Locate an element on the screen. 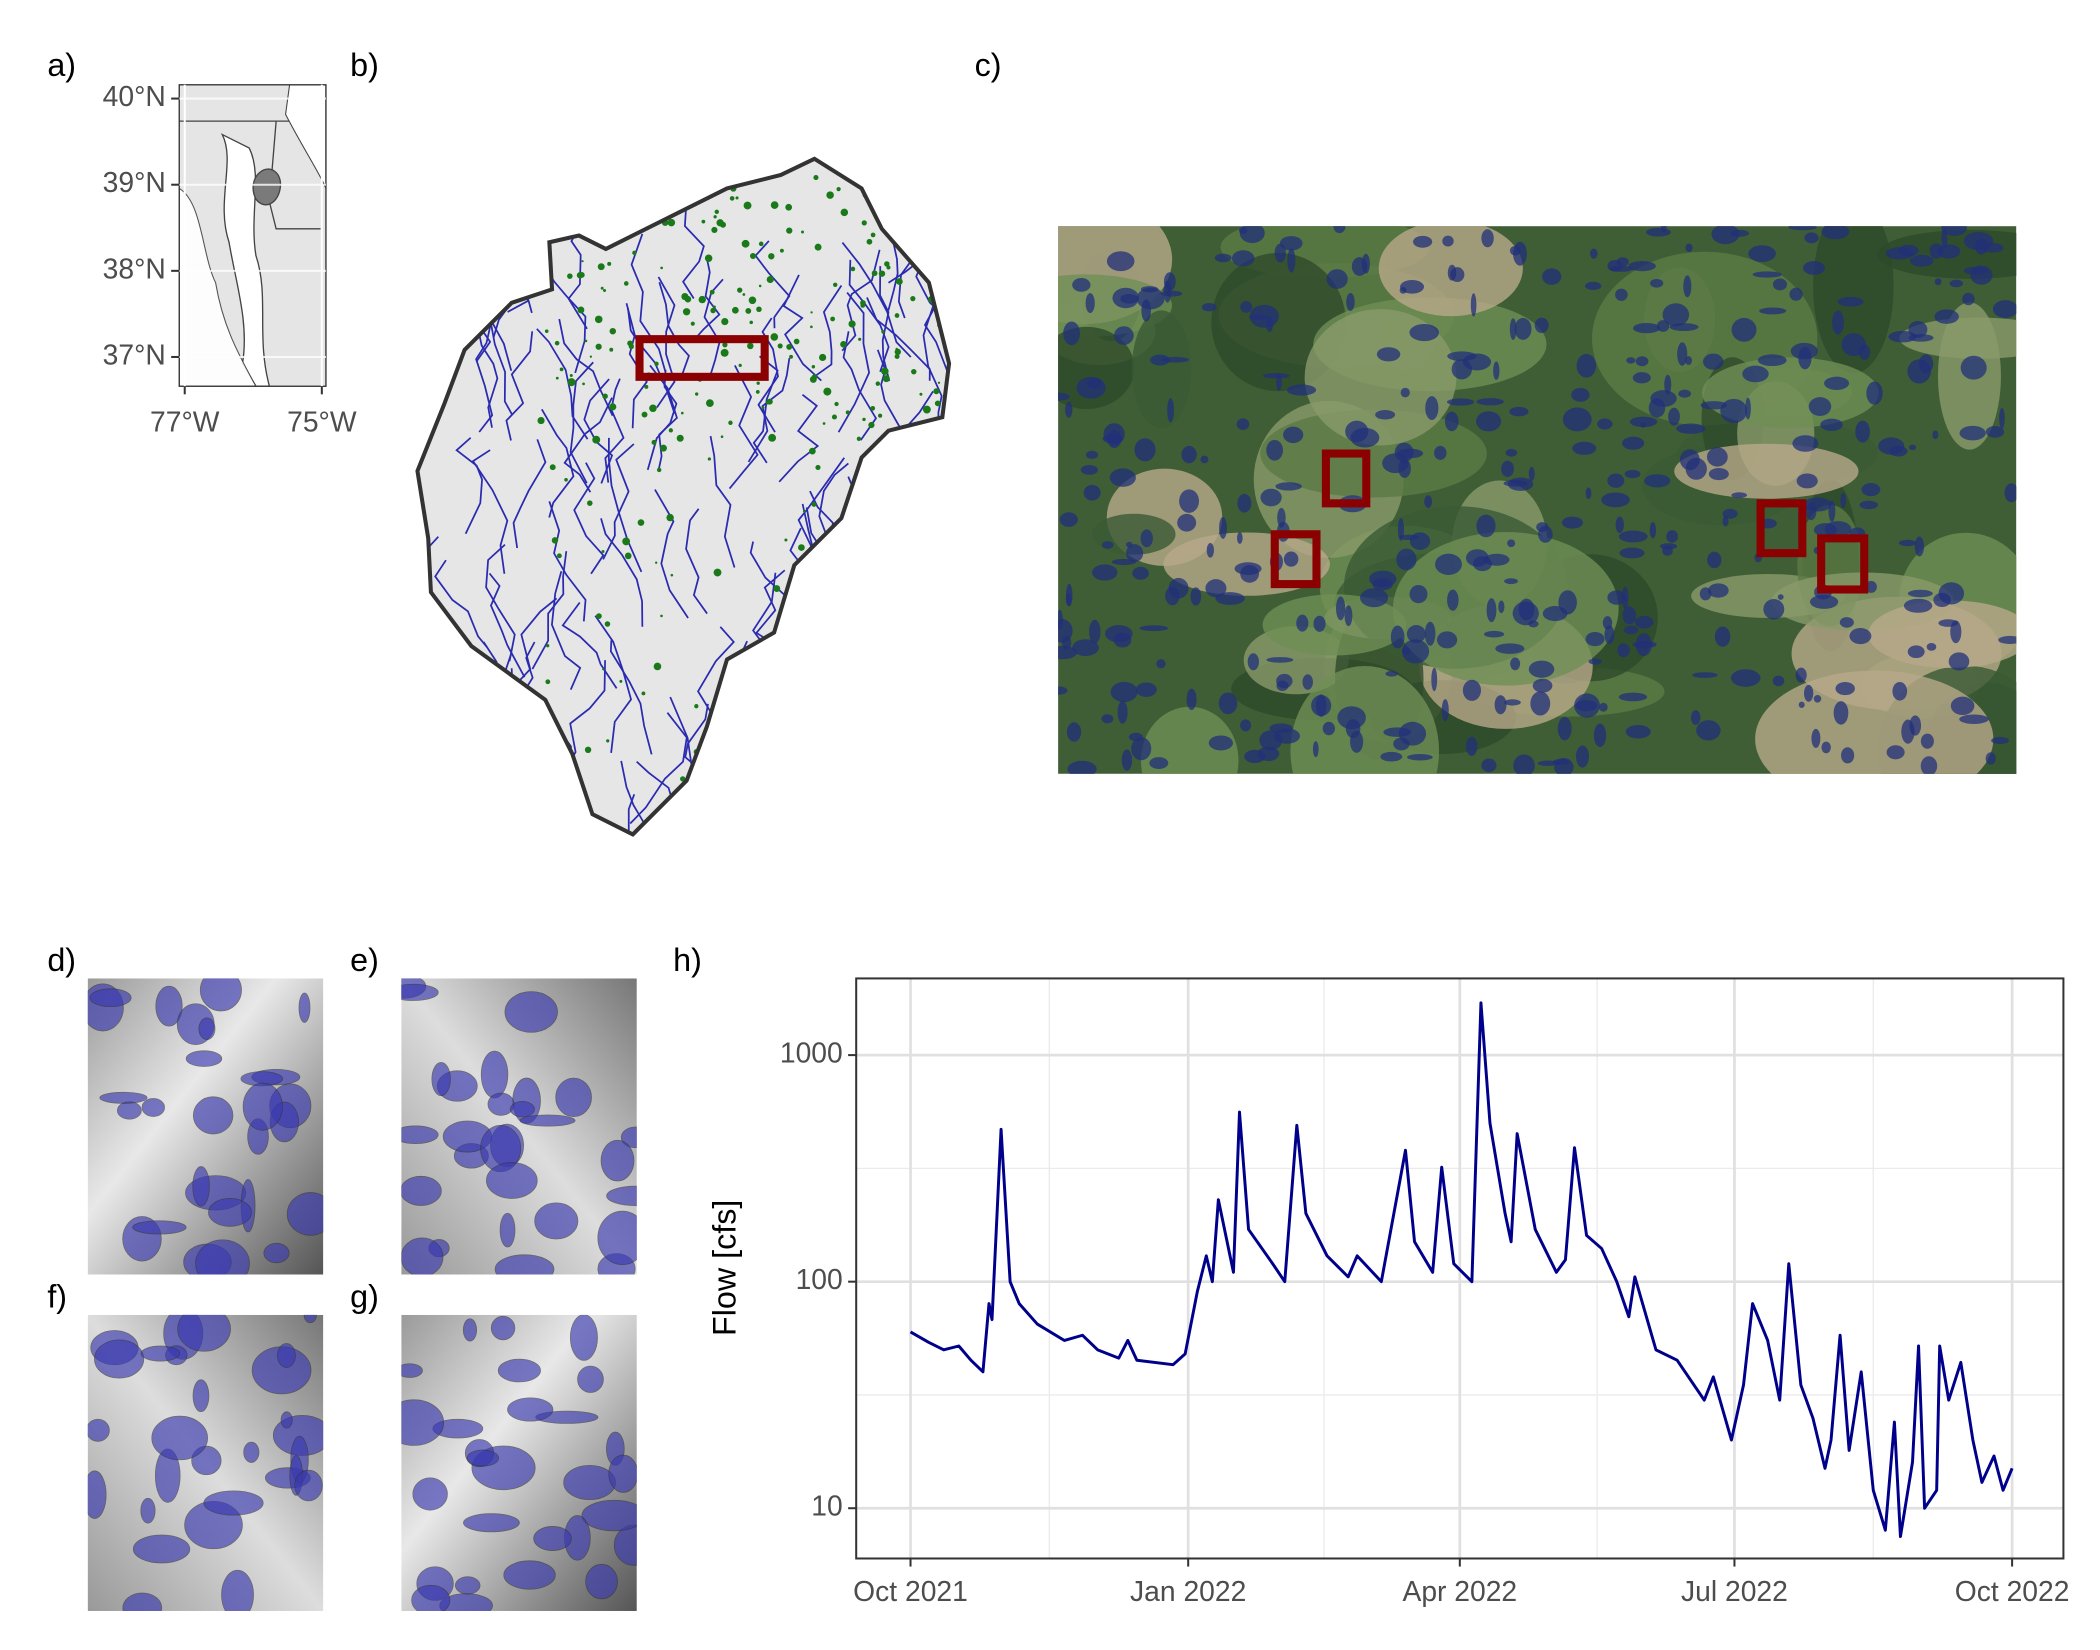  site-boxes is located at coordinates (1569, 521).